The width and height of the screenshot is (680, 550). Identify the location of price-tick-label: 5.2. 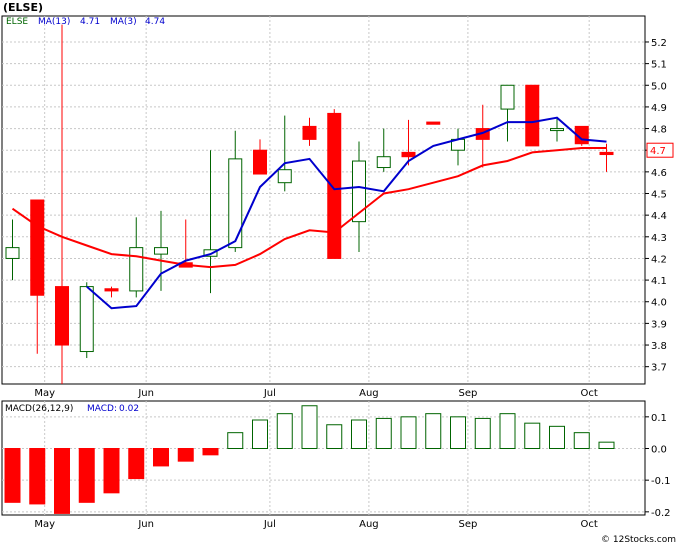
(659, 43).